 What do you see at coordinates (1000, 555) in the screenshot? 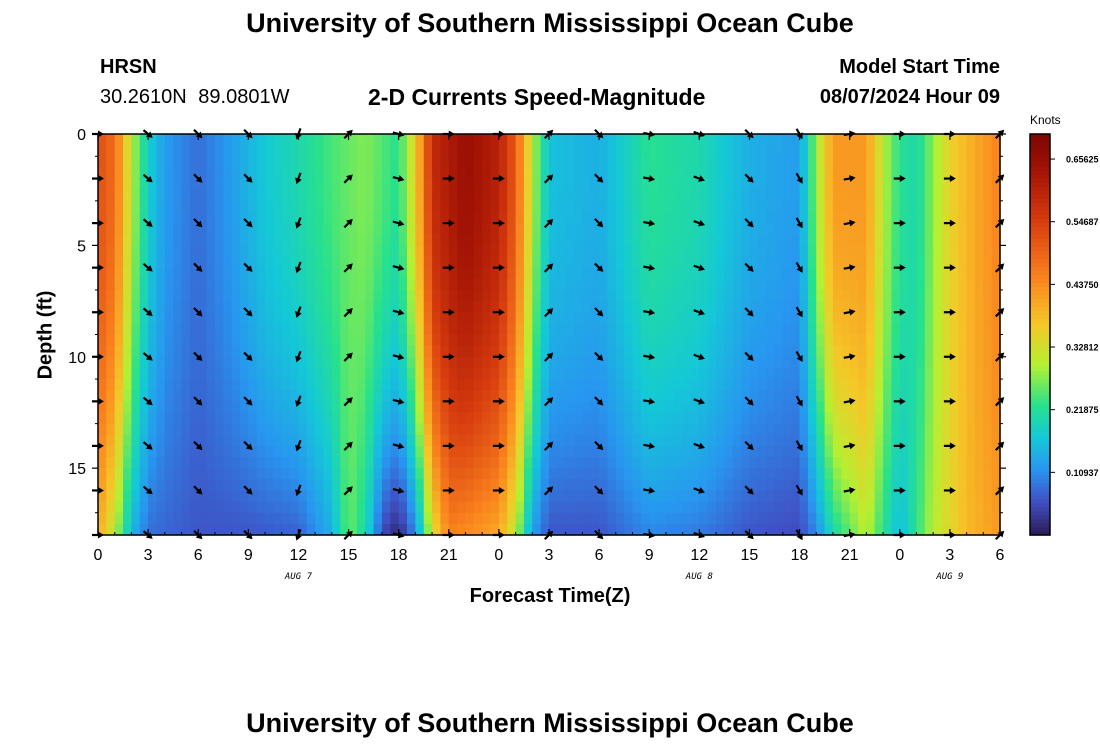
I see `x-tick-label: 6` at bounding box center [1000, 555].